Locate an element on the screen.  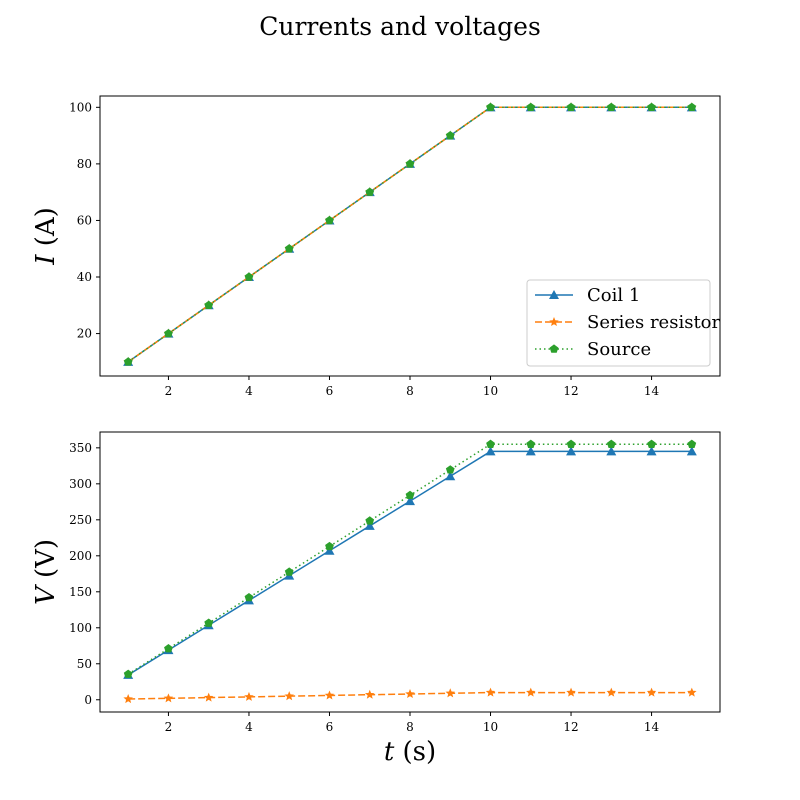
y-tick-label: 50 is located at coordinates (84, 664).